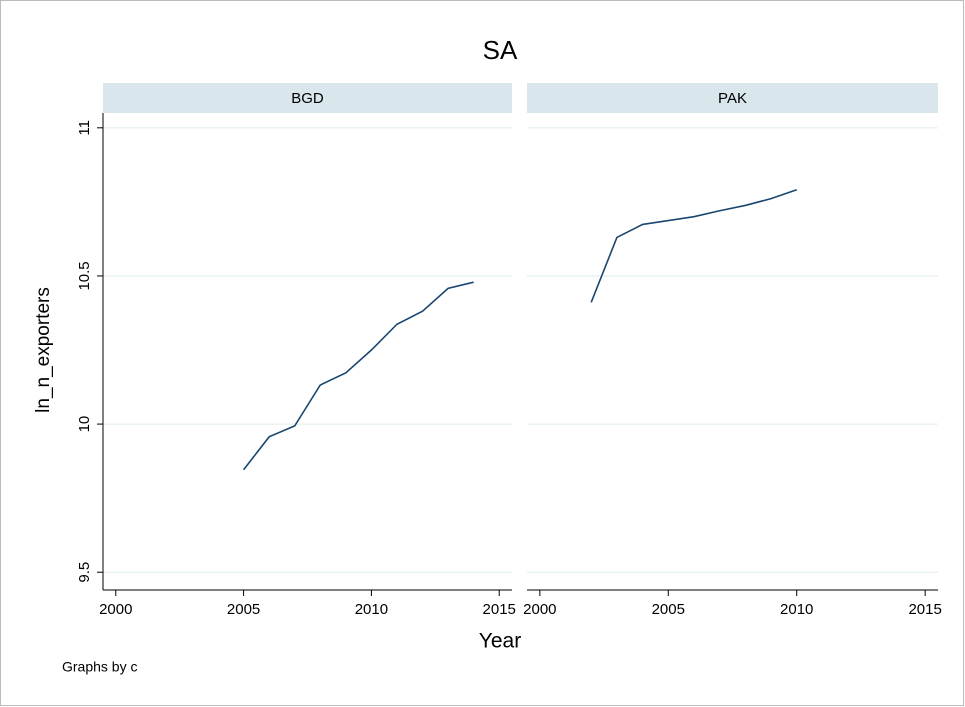 The image size is (965, 707). I want to click on note: Graphs by c, so click(99, 667).